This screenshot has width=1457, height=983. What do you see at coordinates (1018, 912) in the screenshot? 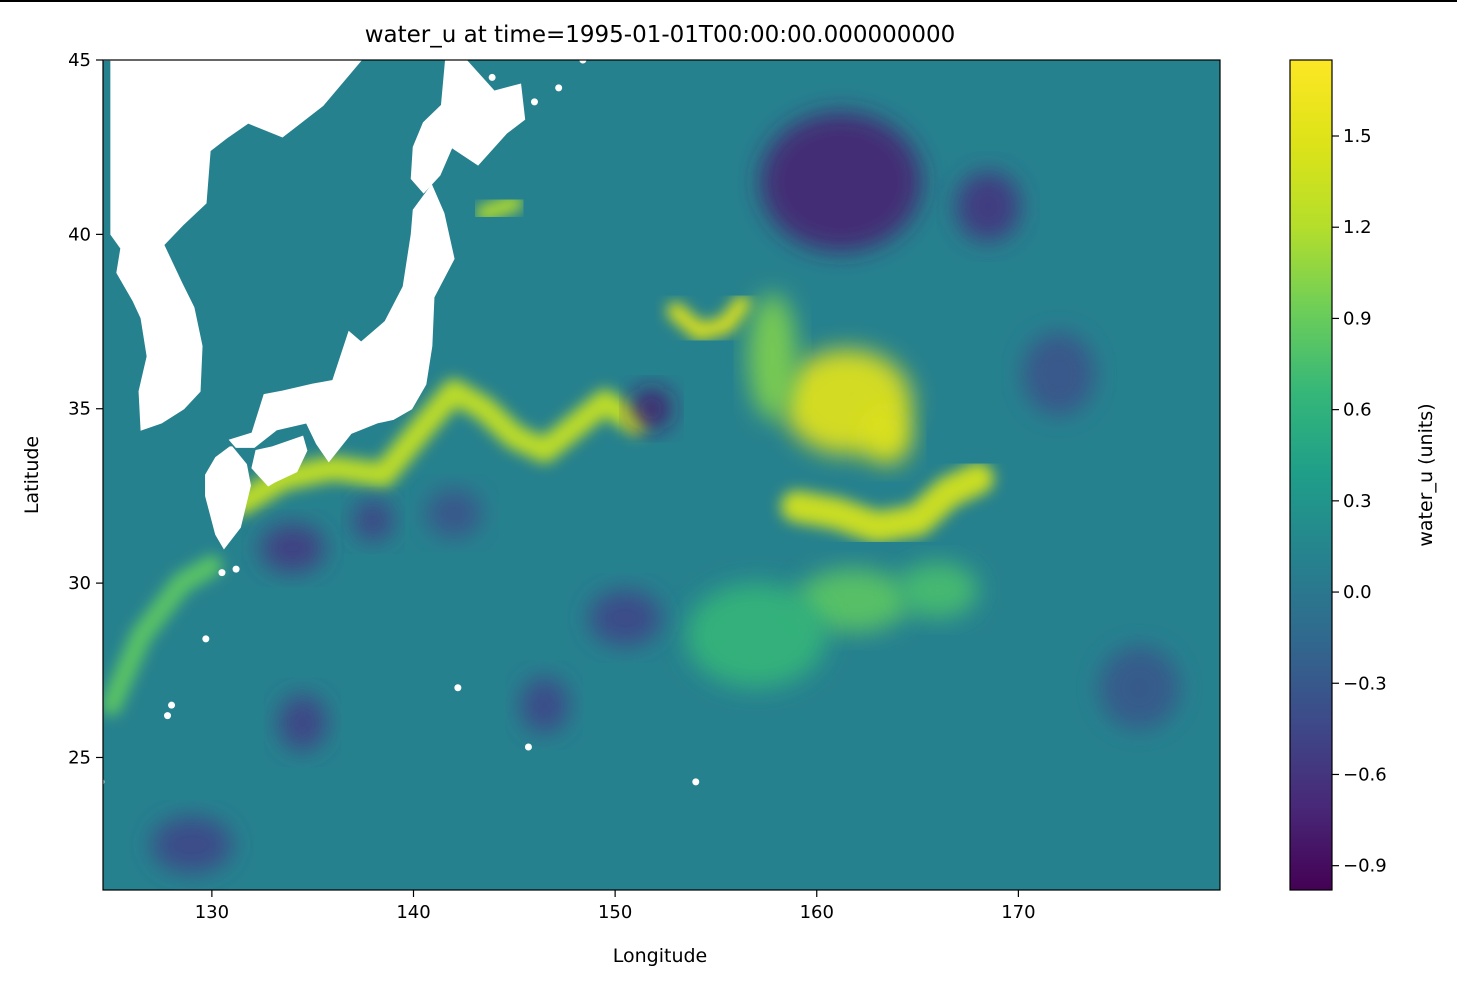
I see `x-tick-label: 170` at bounding box center [1018, 912].